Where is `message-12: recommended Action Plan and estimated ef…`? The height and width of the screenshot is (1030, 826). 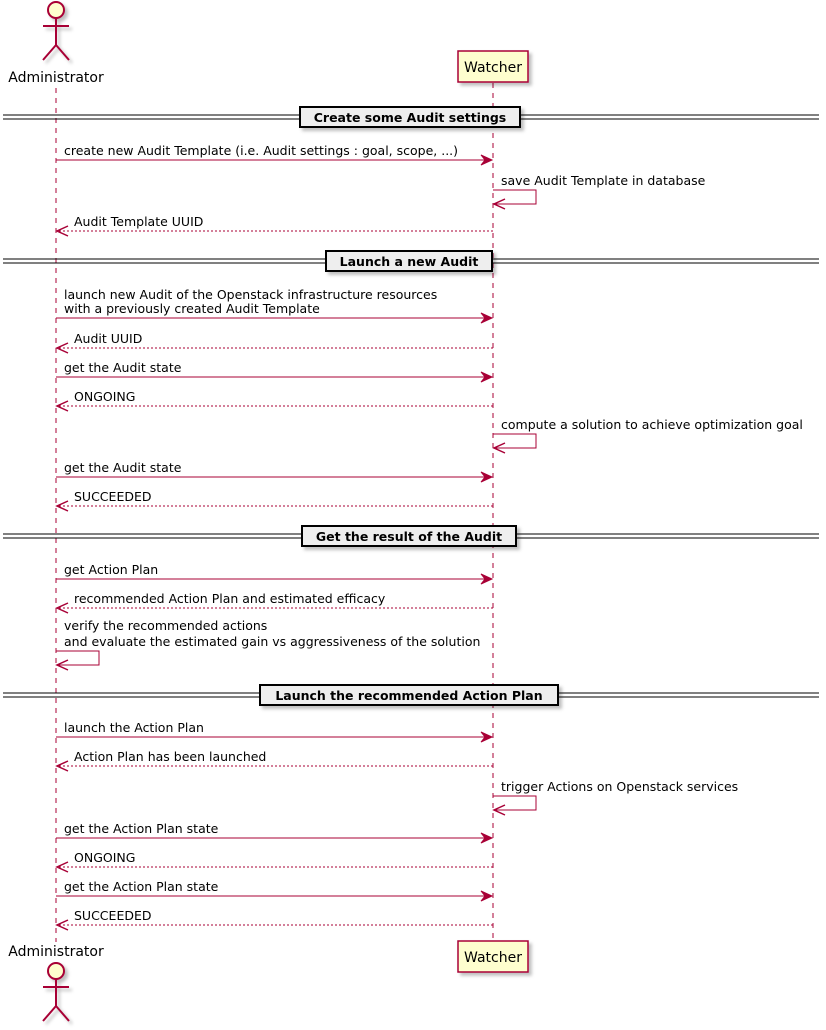
message-12: recommended Action Plan and estimated ef… is located at coordinates (274, 602).